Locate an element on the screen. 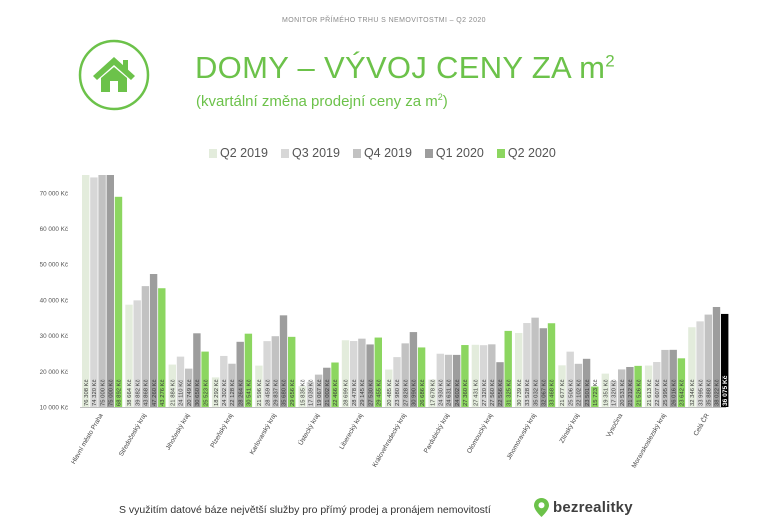 This screenshot has height=532, width=768. bar-value-label: 21 526 Kč is located at coordinates (639, 392).